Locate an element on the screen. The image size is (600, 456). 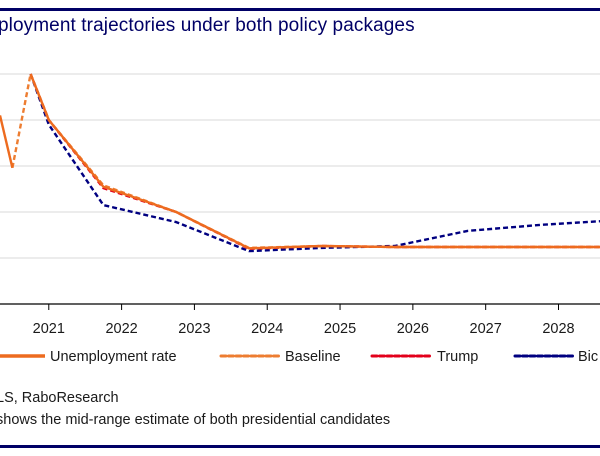
top-rule is located at coordinates (300, 9).